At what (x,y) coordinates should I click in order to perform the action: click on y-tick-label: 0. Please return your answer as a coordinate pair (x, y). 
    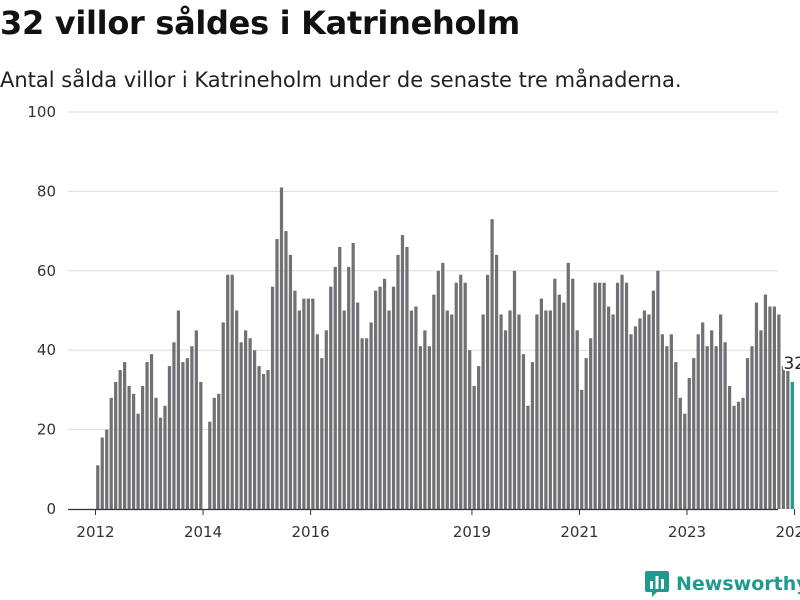
    Looking at the image, I should click on (51, 509).